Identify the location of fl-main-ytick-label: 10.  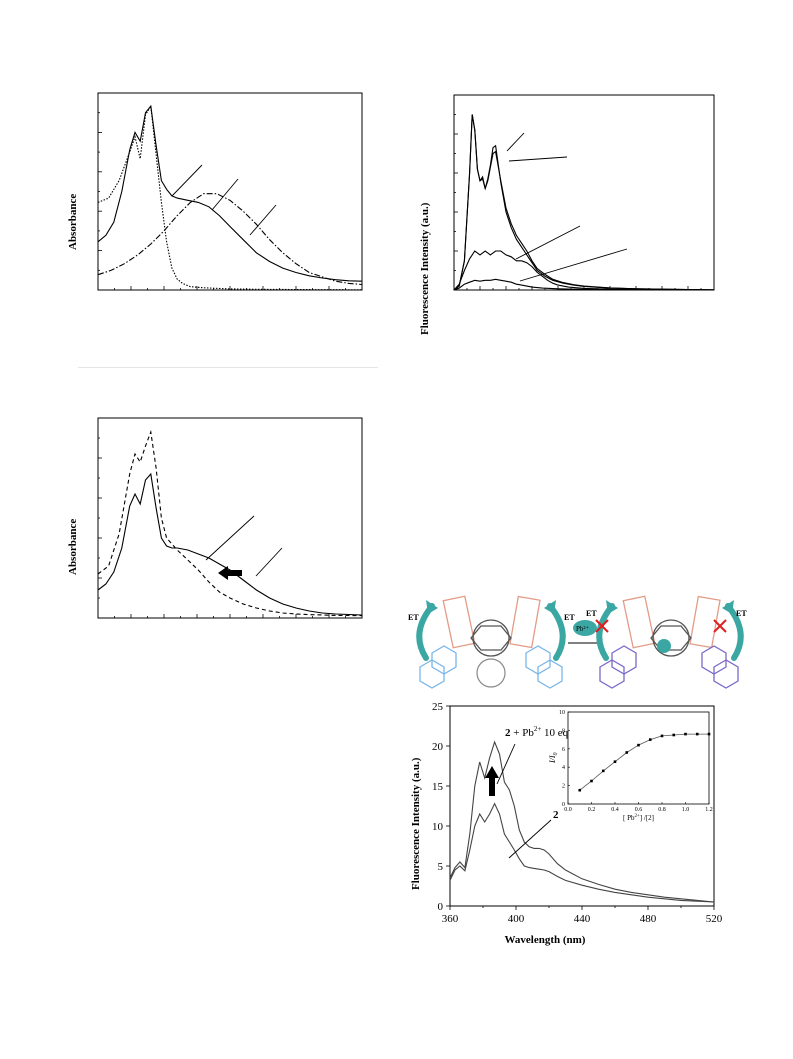
(438, 827).